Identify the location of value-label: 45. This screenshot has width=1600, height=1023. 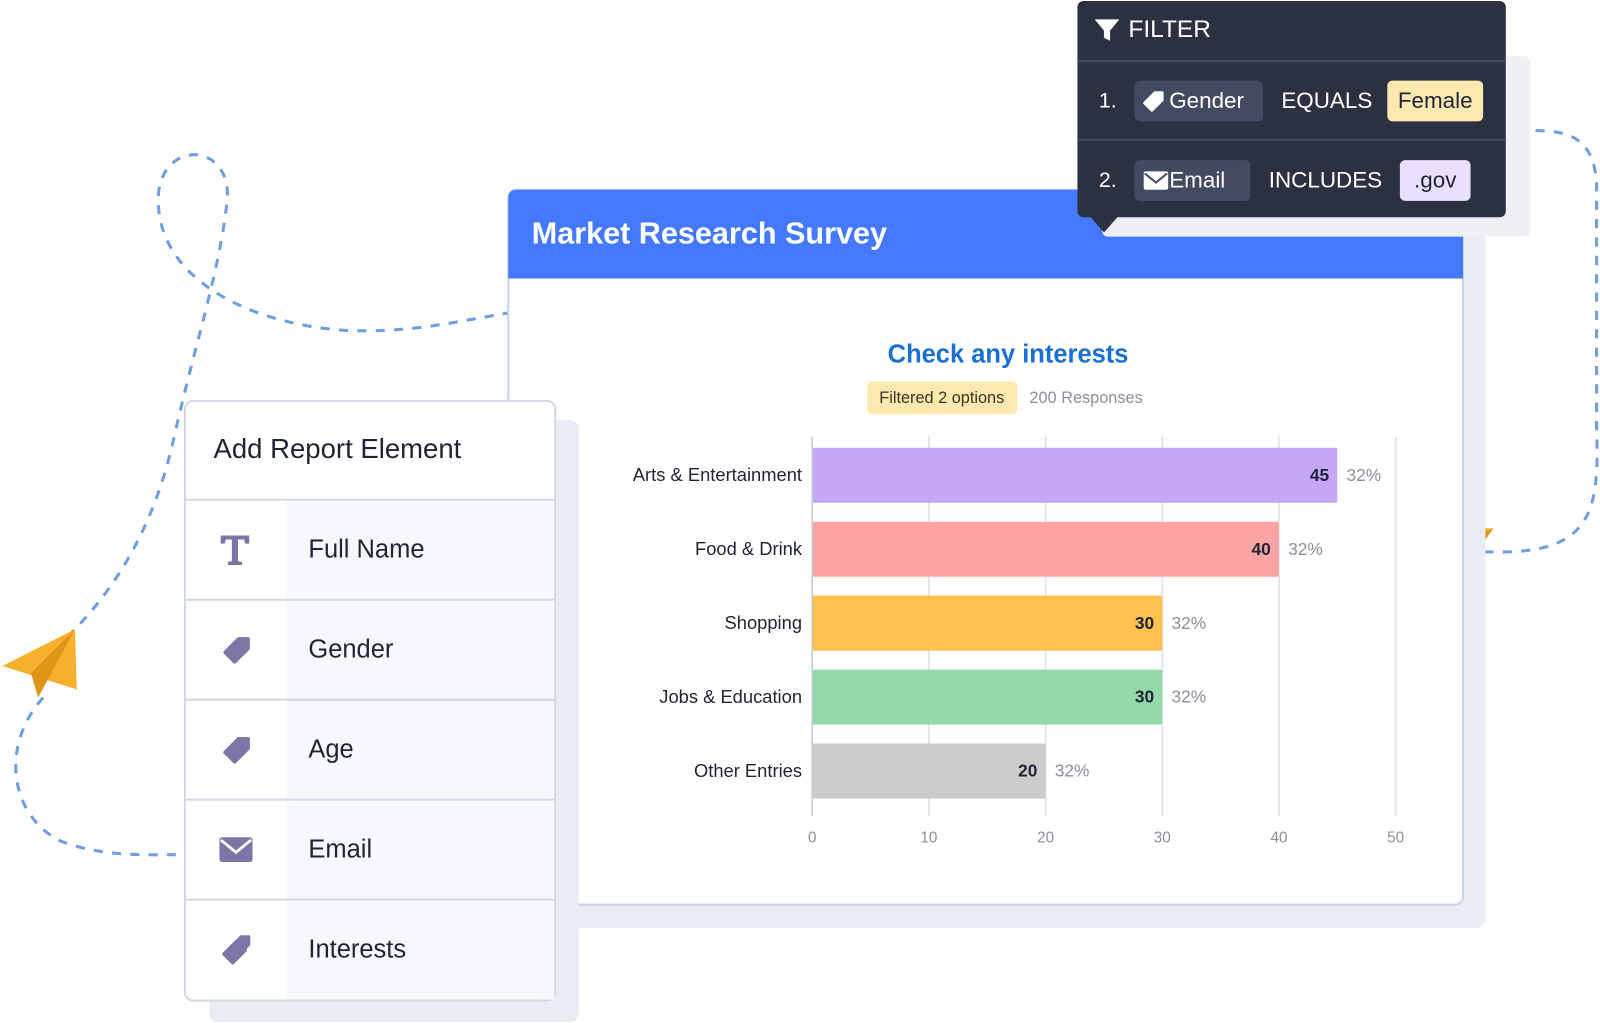
(1320, 475).